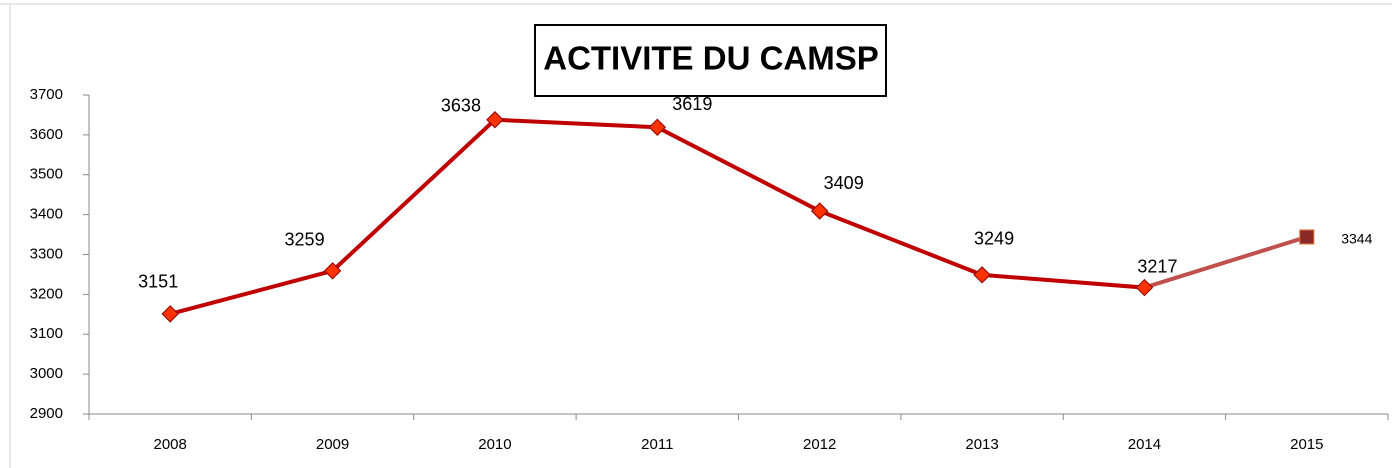 This screenshot has height=468, width=1392. What do you see at coordinates (46, 134) in the screenshot?
I see `y-tick-label: 3600` at bounding box center [46, 134].